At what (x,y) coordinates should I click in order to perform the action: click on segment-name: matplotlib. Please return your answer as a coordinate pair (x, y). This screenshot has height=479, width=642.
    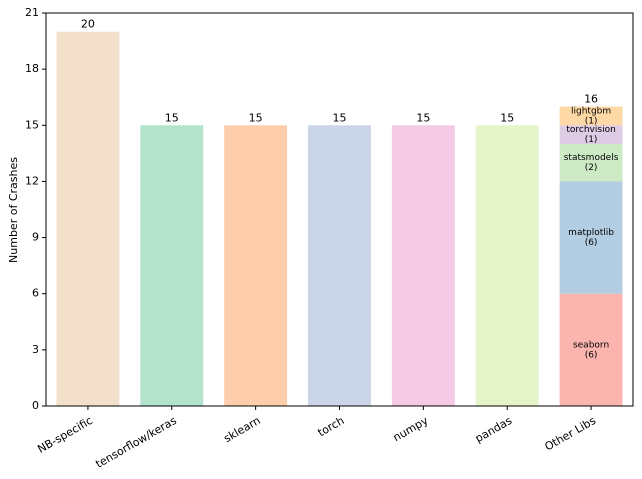
    Looking at the image, I should click on (591, 233).